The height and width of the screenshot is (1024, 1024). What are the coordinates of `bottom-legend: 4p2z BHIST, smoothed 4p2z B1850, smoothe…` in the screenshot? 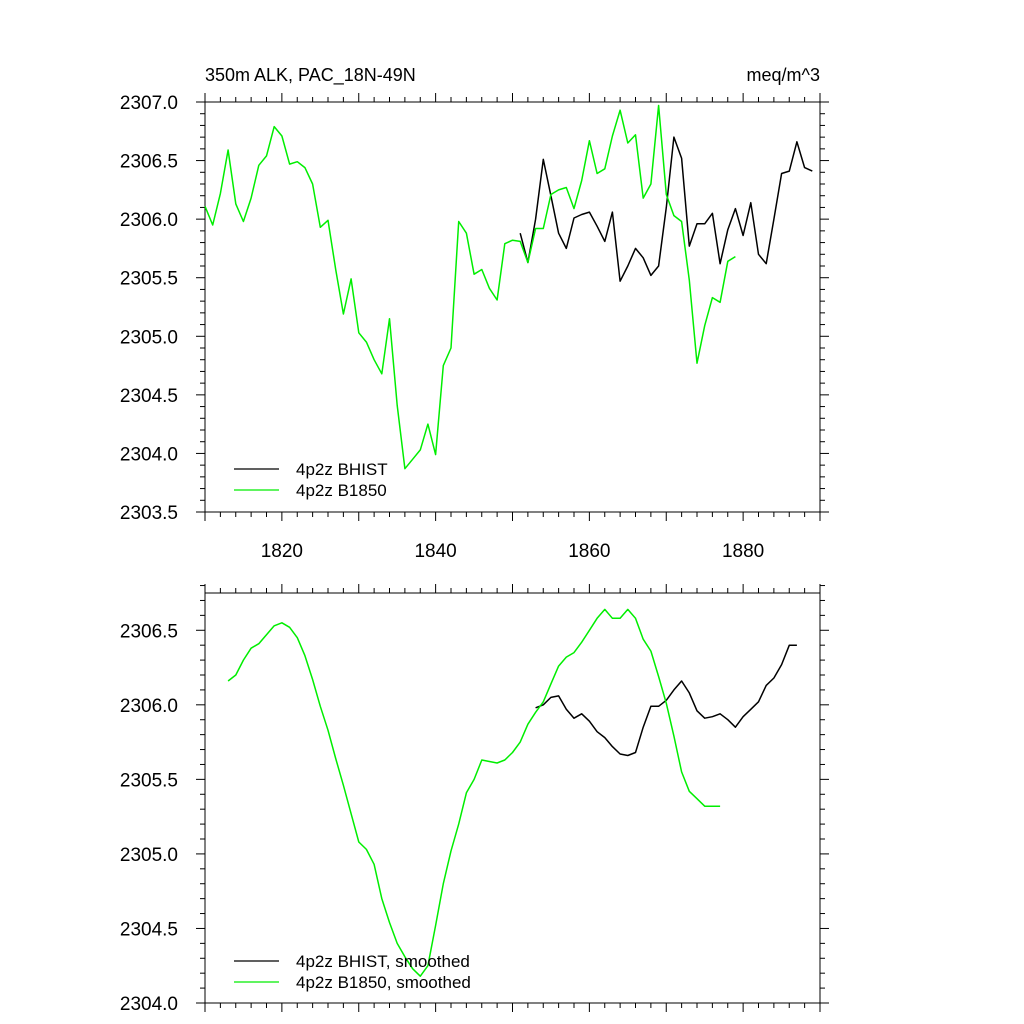 It's located at (352, 972).